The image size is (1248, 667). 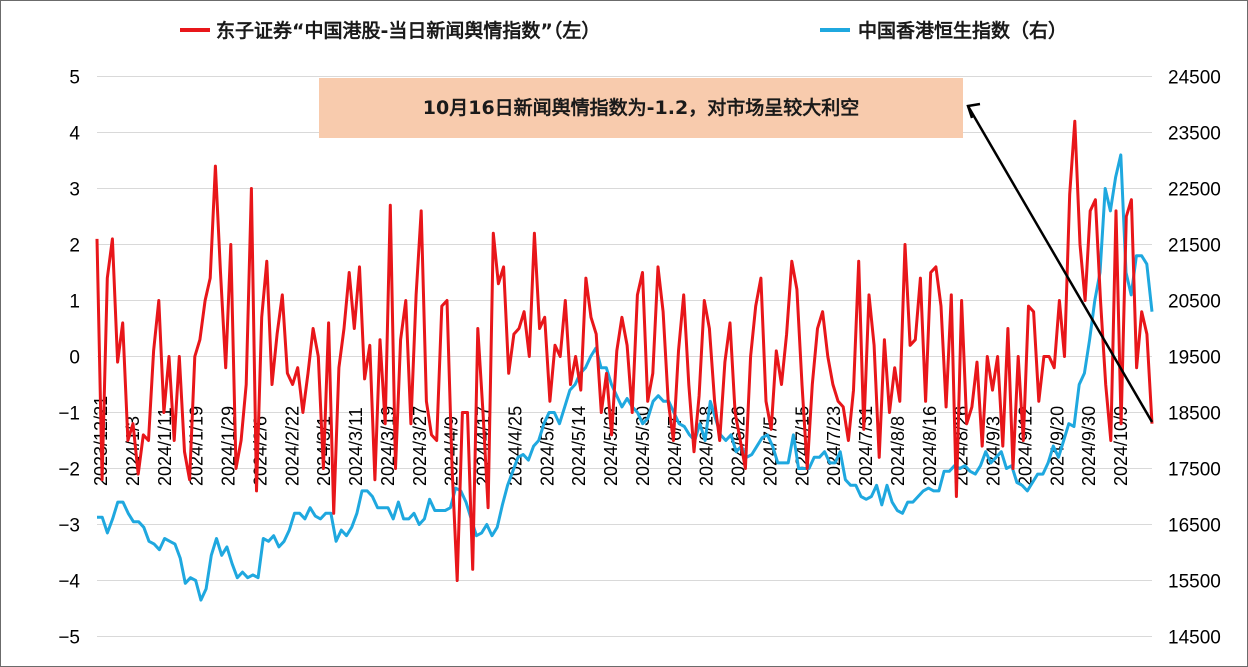 What do you see at coordinates (1194, 582) in the screenshot?
I see `right-tick-label: 15500` at bounding box center [1194, 582].